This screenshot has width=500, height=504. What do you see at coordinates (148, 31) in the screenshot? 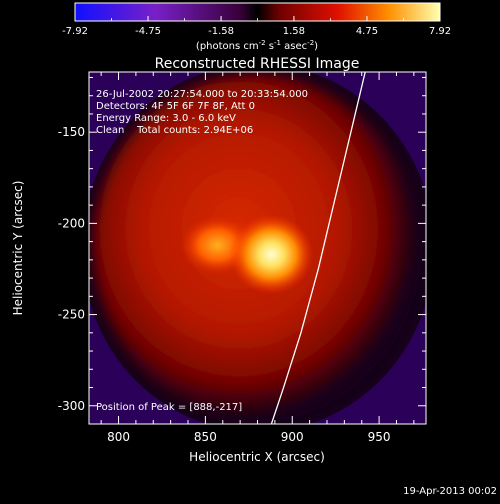
I see `colorbar-tick-label: -4.75` at bounding box center [148, 31].